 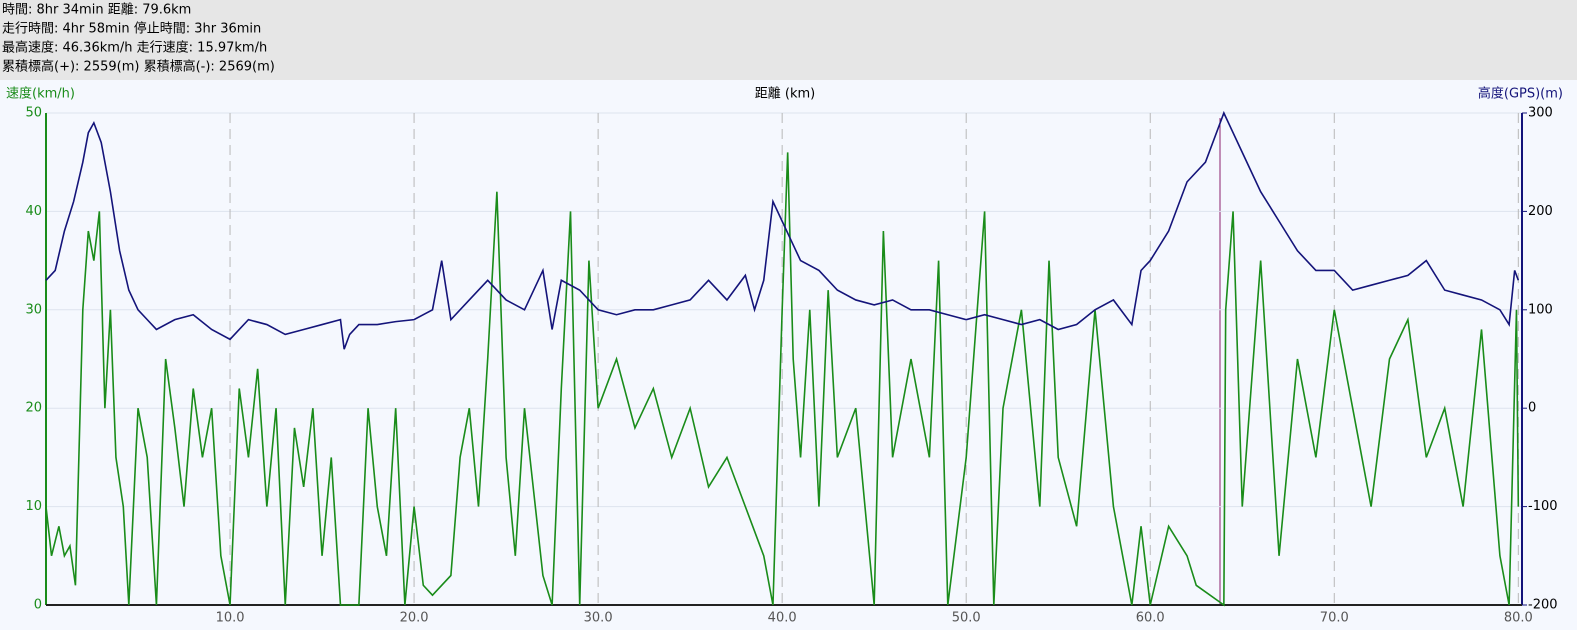 What do you see at coordinates (1520, 94) in the screenshot?
I see `y2-axis-label: 高度(GPS)(m)` at bounding box center [1520, 94].